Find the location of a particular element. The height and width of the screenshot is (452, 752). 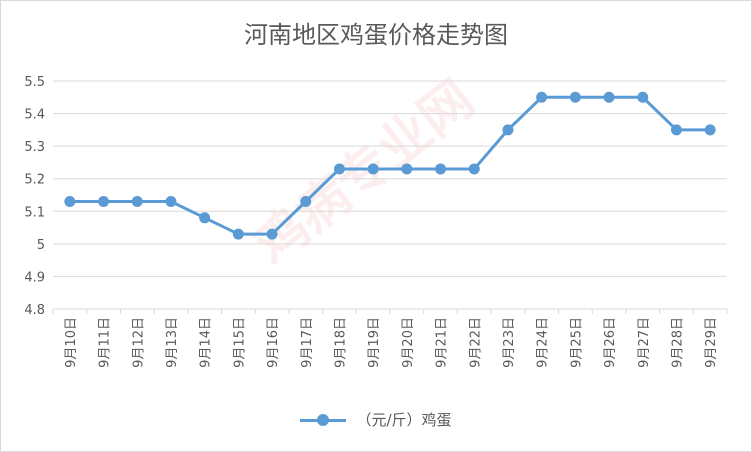

legend-marker-icon is located at coordinates (323, 420).